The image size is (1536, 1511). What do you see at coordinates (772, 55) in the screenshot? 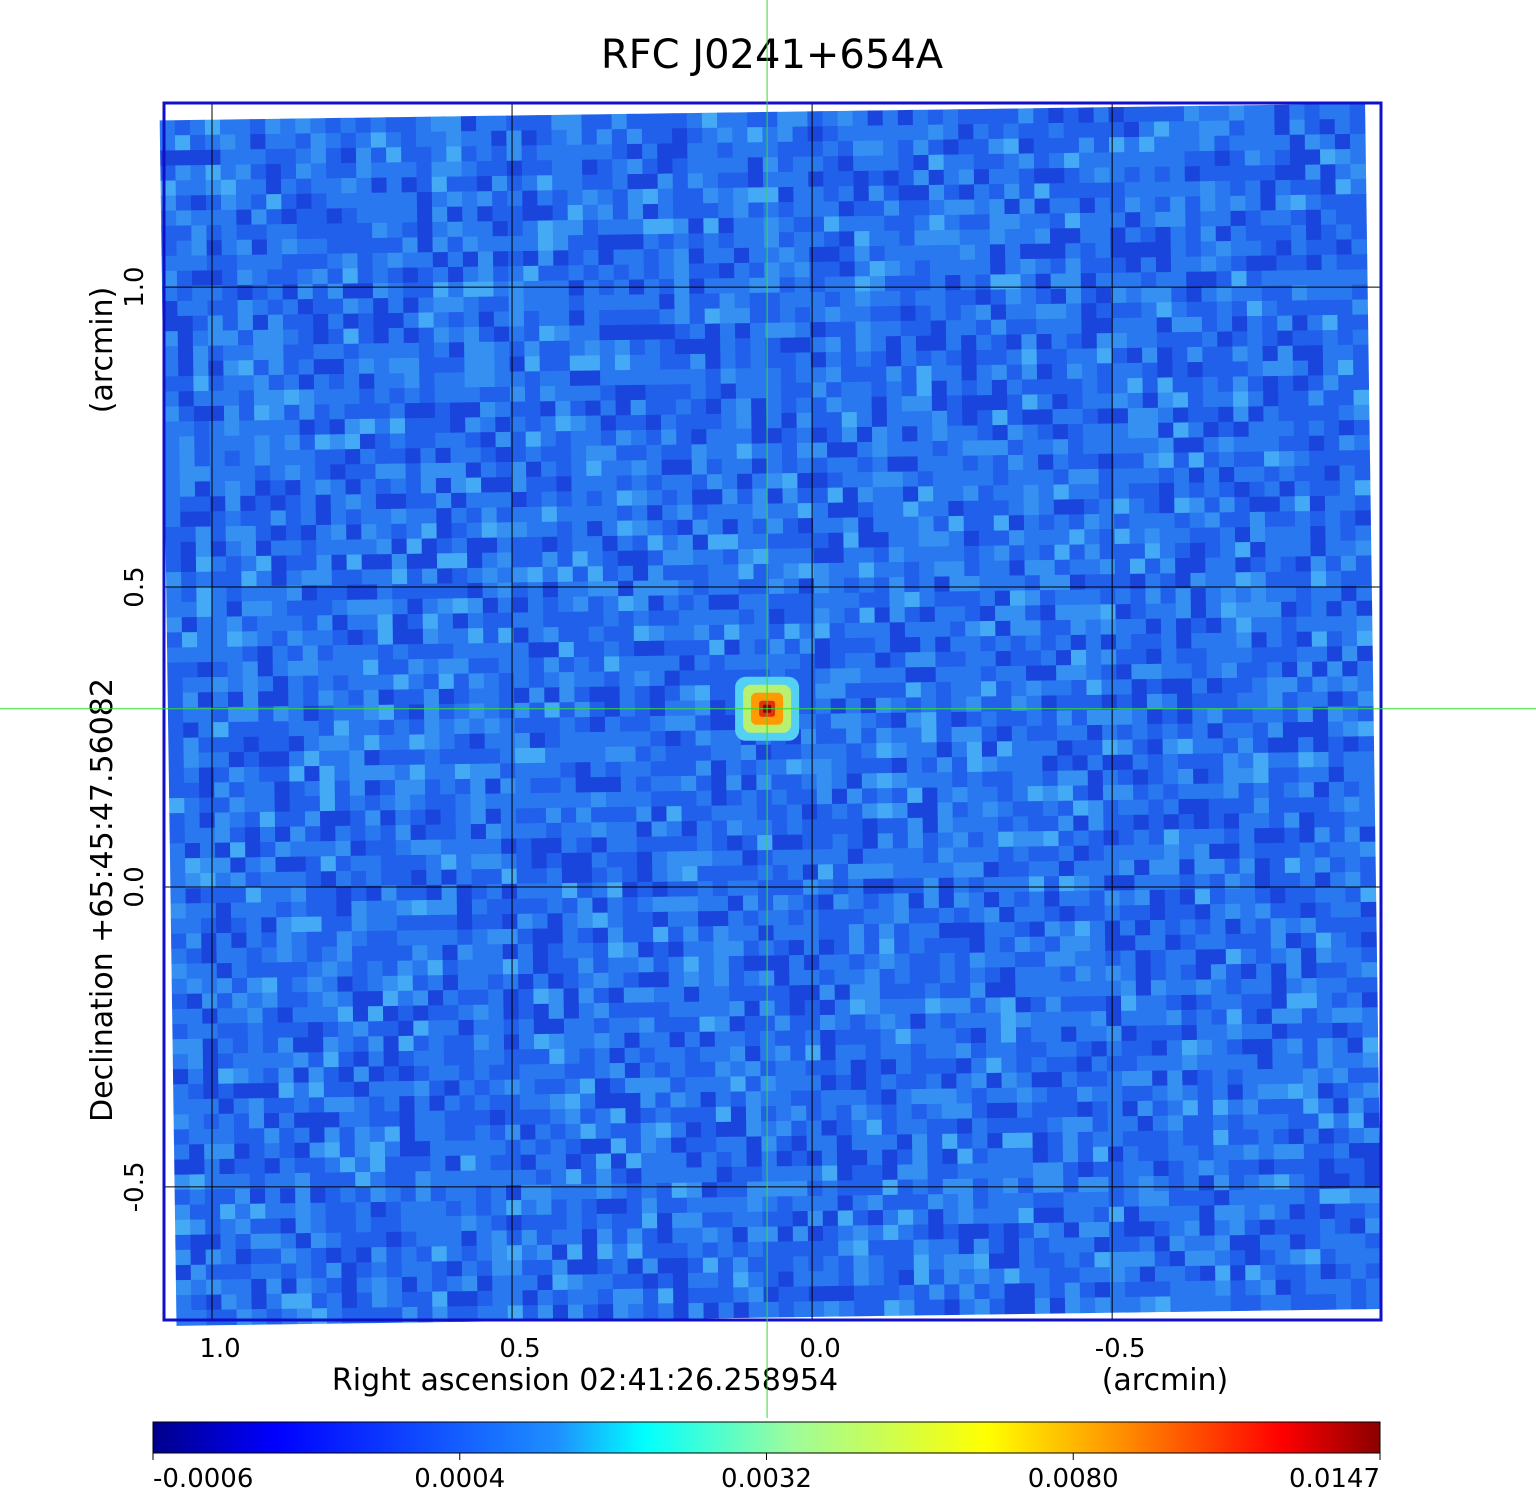
I see `chart-title: RFC J0241+654A` at bounding box center [772, 55].